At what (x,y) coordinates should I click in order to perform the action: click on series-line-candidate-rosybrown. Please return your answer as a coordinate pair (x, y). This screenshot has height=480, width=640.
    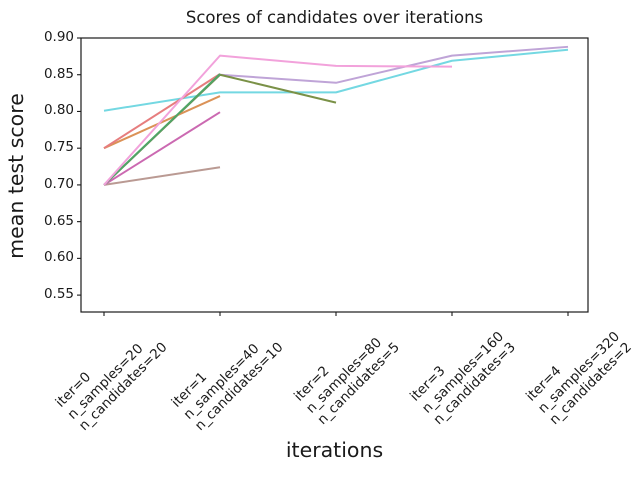
    Looking at the image, I should click on (162, 176).